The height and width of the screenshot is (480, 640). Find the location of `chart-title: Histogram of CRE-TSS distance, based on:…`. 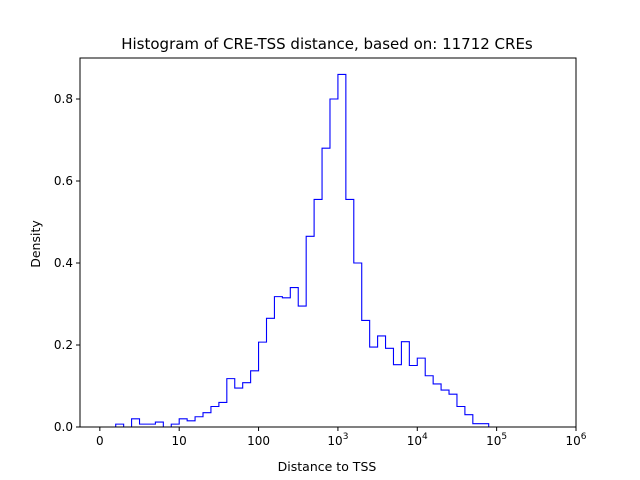

chart-title: Histogram of CRE-TSS distance, based on:… is located at coordinates (327, 44).